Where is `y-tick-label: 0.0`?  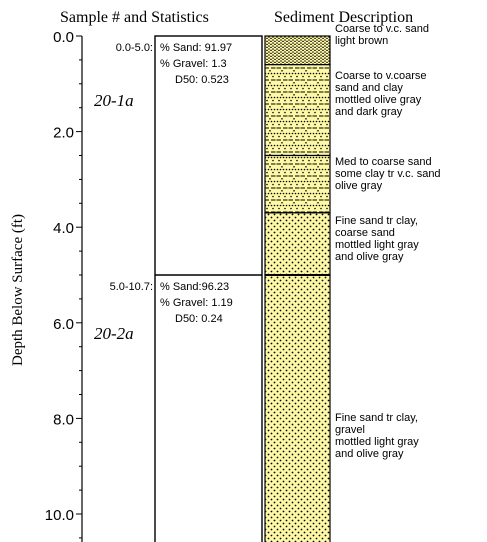 y-tick-label: 0.0 is located at coordinates (63, 37).